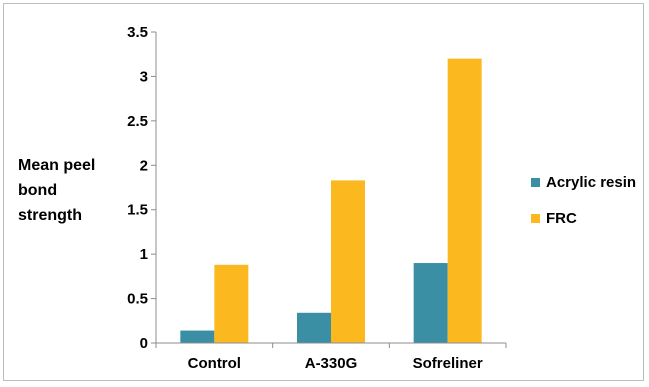 Image resolution: width=649 pixels, height=387 pixels. What do you see at coordinates (144, 76) in the screenshot?
I see `y-tick-label: 3` at bounding box center [144, 76].